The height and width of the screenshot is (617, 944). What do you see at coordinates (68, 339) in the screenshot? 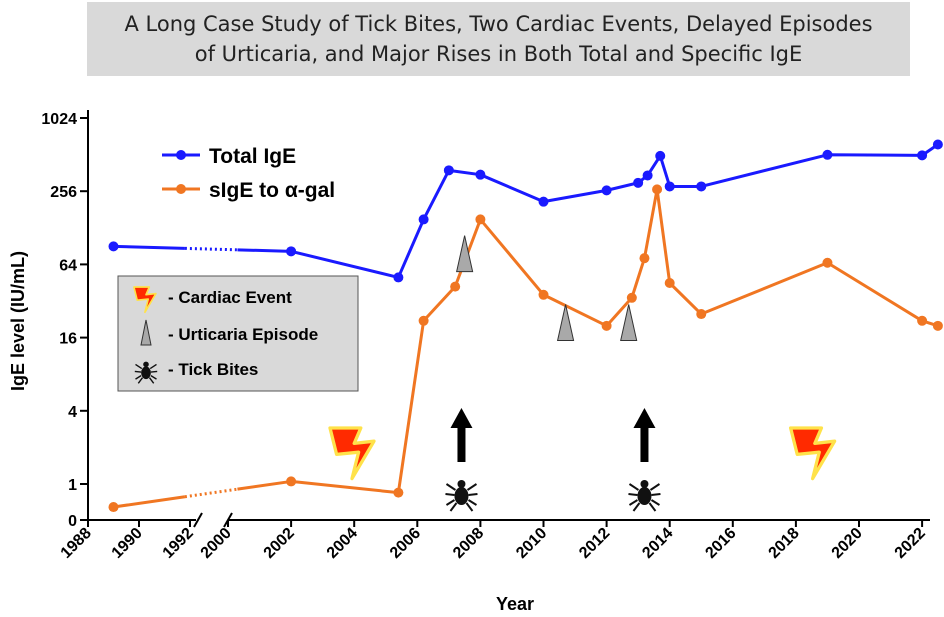
I see `y-tick-label: 16` at bounding box center [68, 339].